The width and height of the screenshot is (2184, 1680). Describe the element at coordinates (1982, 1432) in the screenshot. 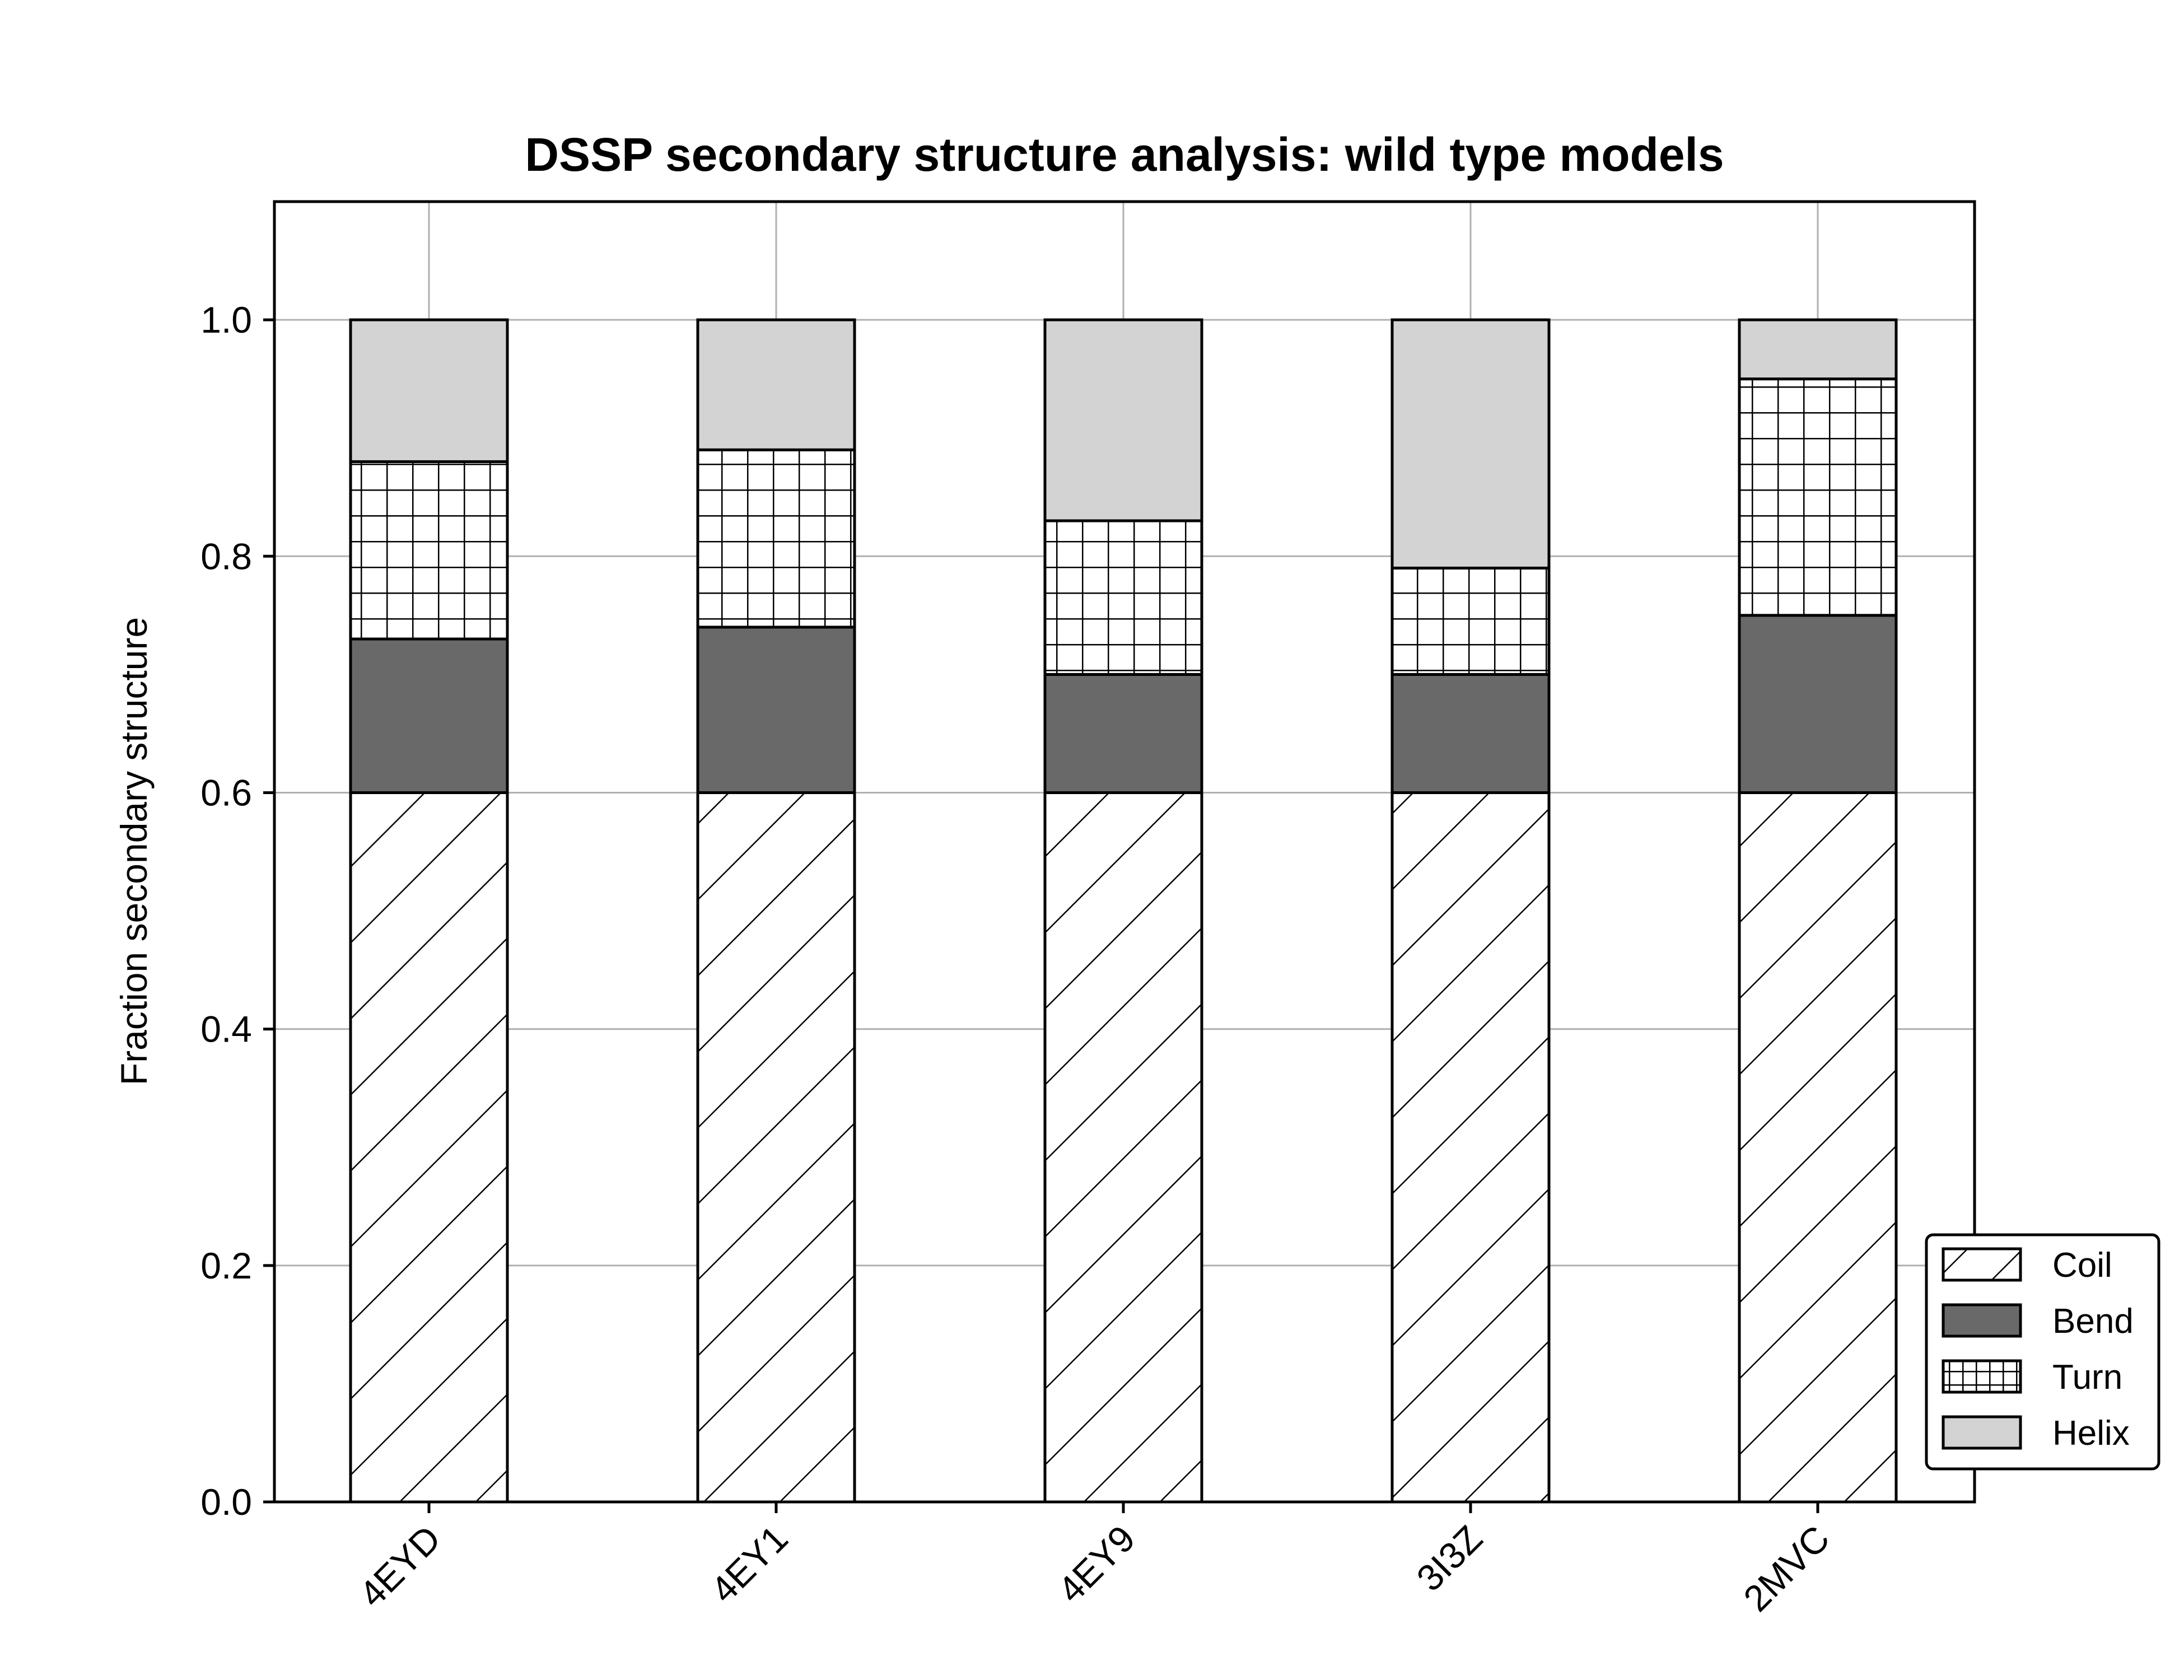

I see `legend-swatch-helix` at that location.